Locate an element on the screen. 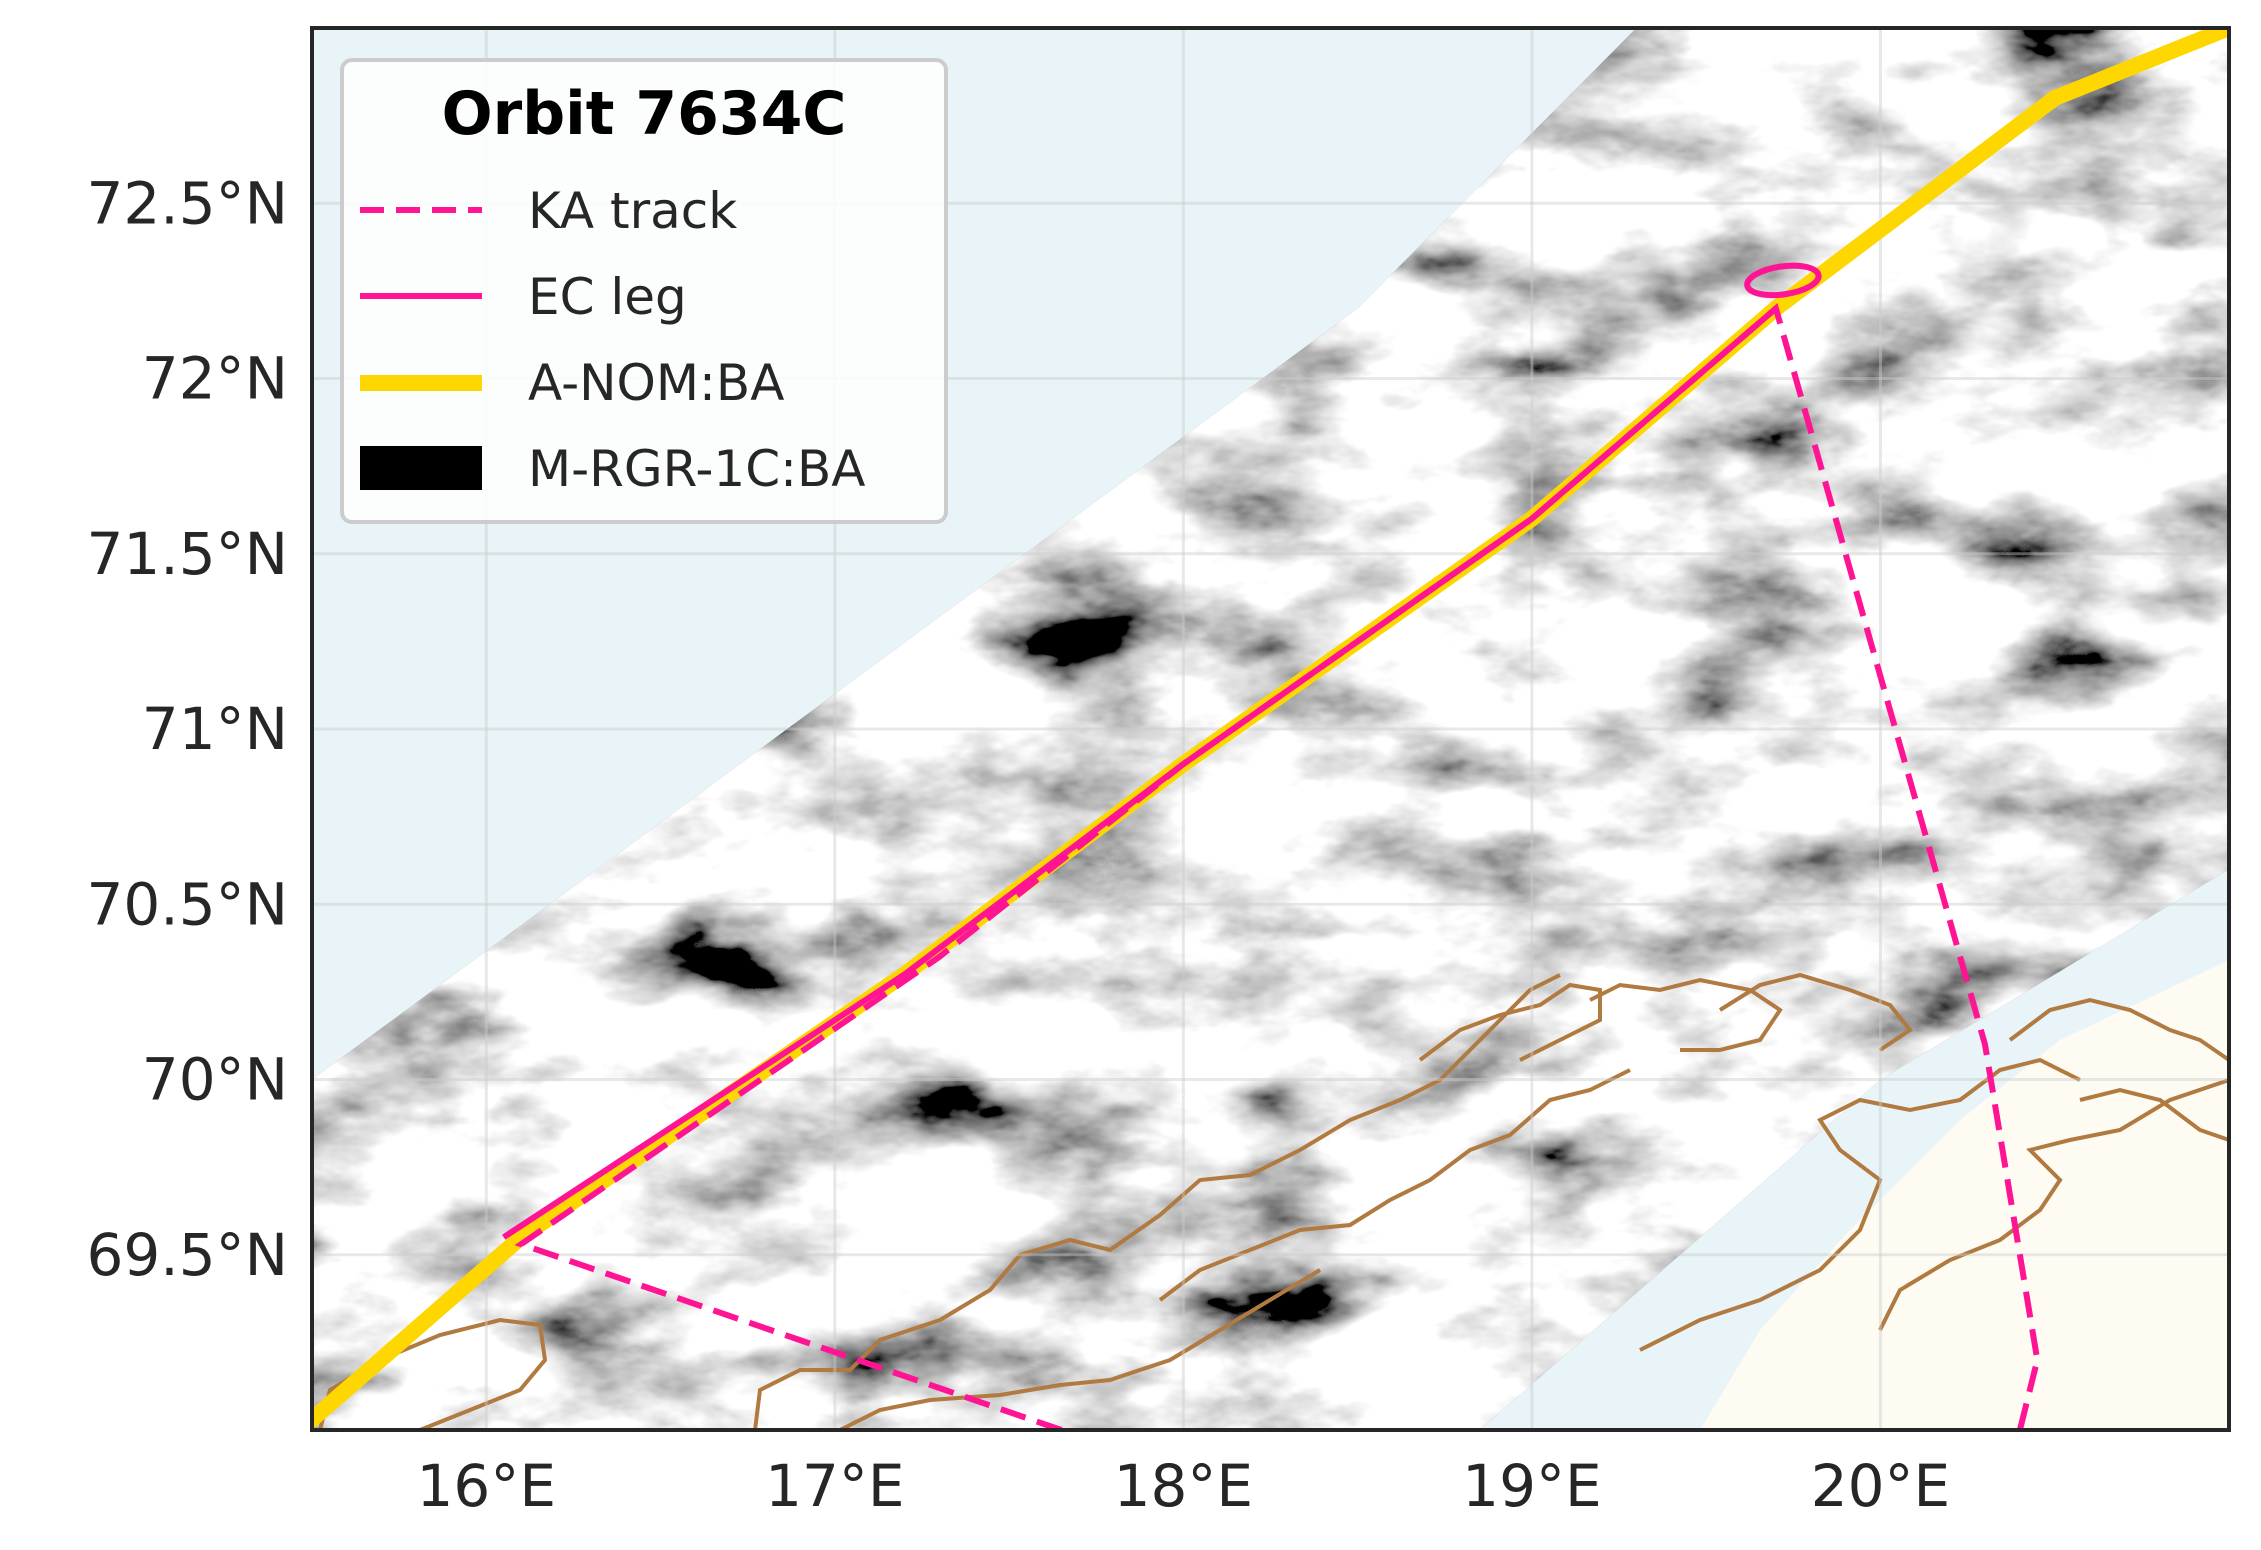 Image resolution: width=2261 pixels, height=1550 pixels. land-mass is located at coordinates (1964, 1195).